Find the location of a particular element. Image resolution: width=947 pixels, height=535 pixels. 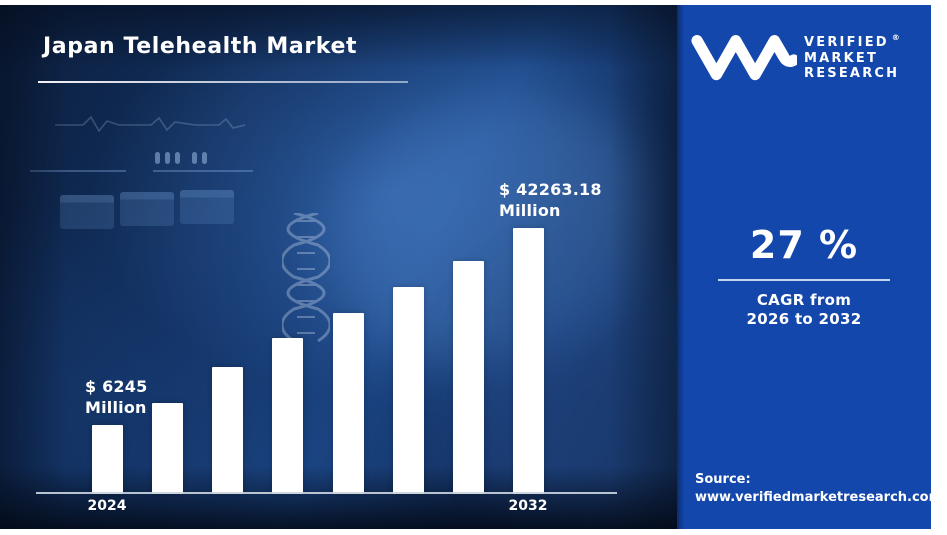

brand-line-3: RESEARCH is located at coordinates (852, 74).